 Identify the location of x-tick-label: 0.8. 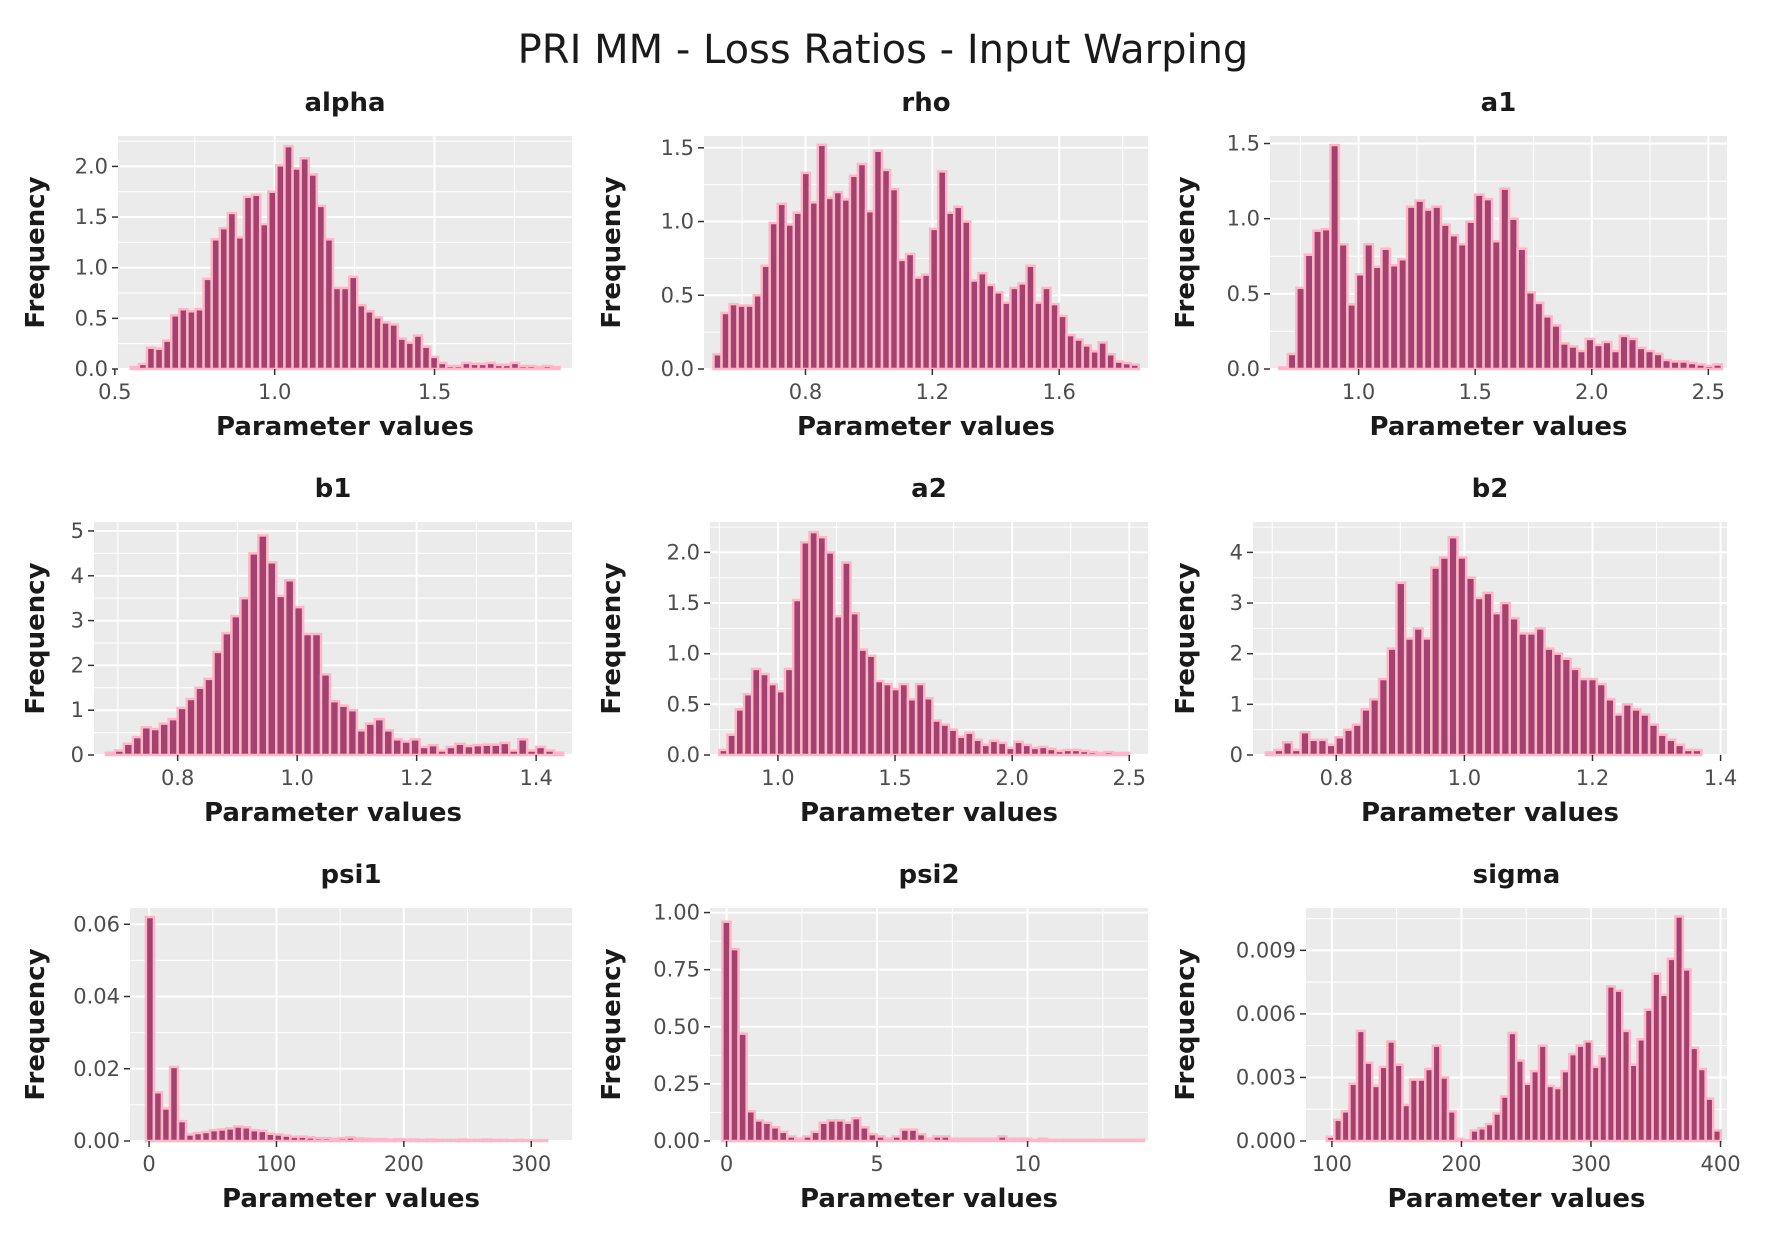
(805, 392).